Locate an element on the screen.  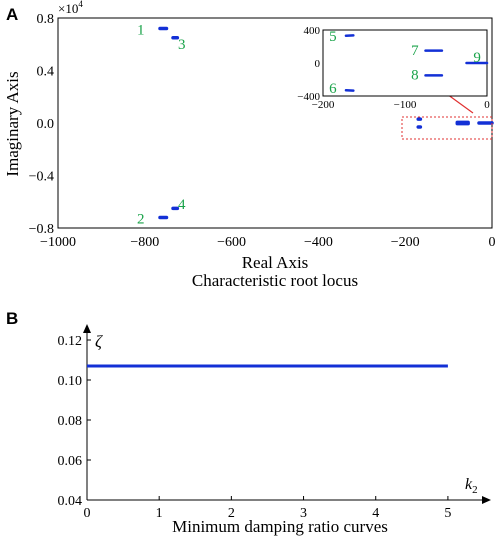
x-tick-label-b: 5 is located at coordinates (447, 513).